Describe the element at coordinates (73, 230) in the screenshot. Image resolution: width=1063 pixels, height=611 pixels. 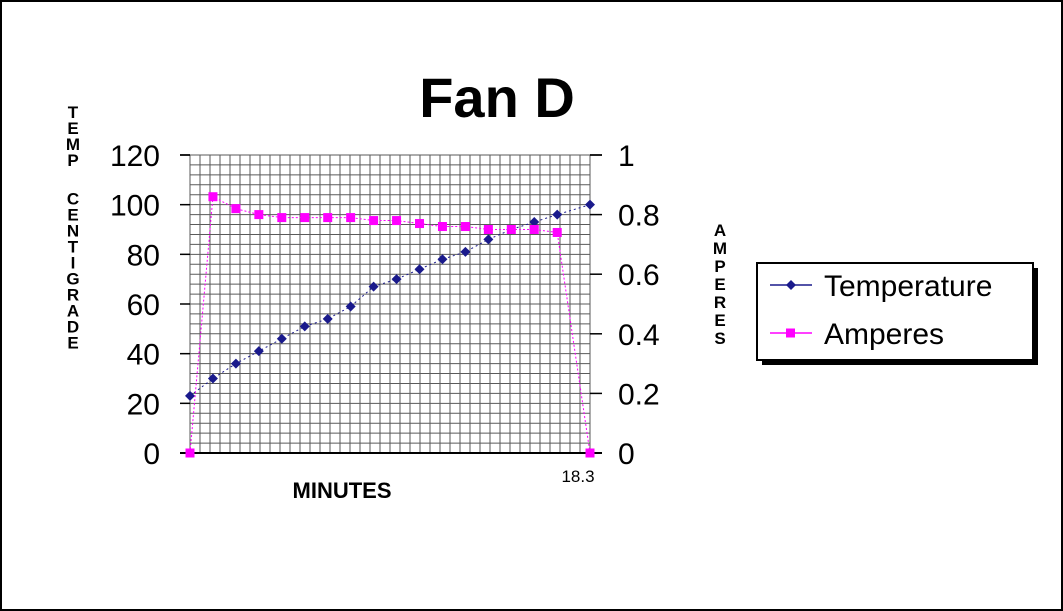
I see `axis-label-letter: N` at that location.